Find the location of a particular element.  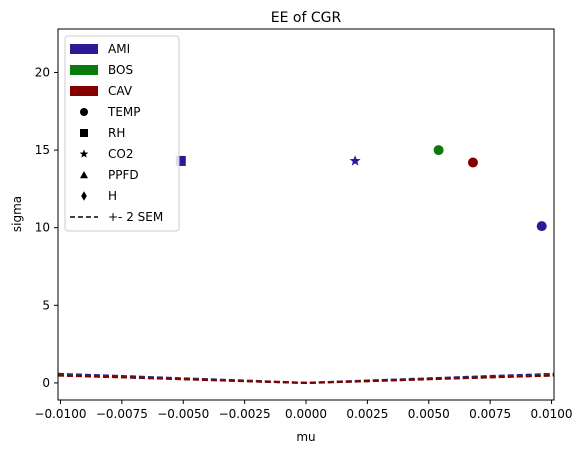

x-tick-label: 0.0075 is located at coordinates (490, 414).